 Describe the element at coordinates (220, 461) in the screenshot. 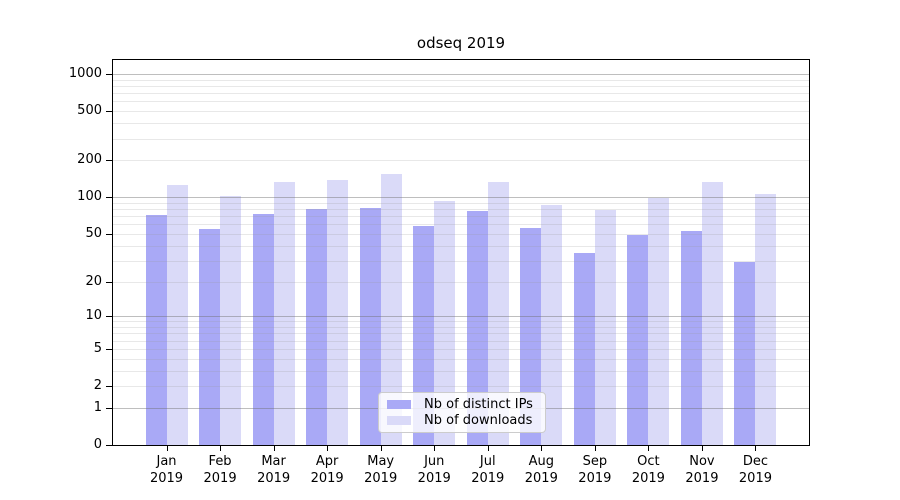

I see `x-tick-month: Feb` at that location.